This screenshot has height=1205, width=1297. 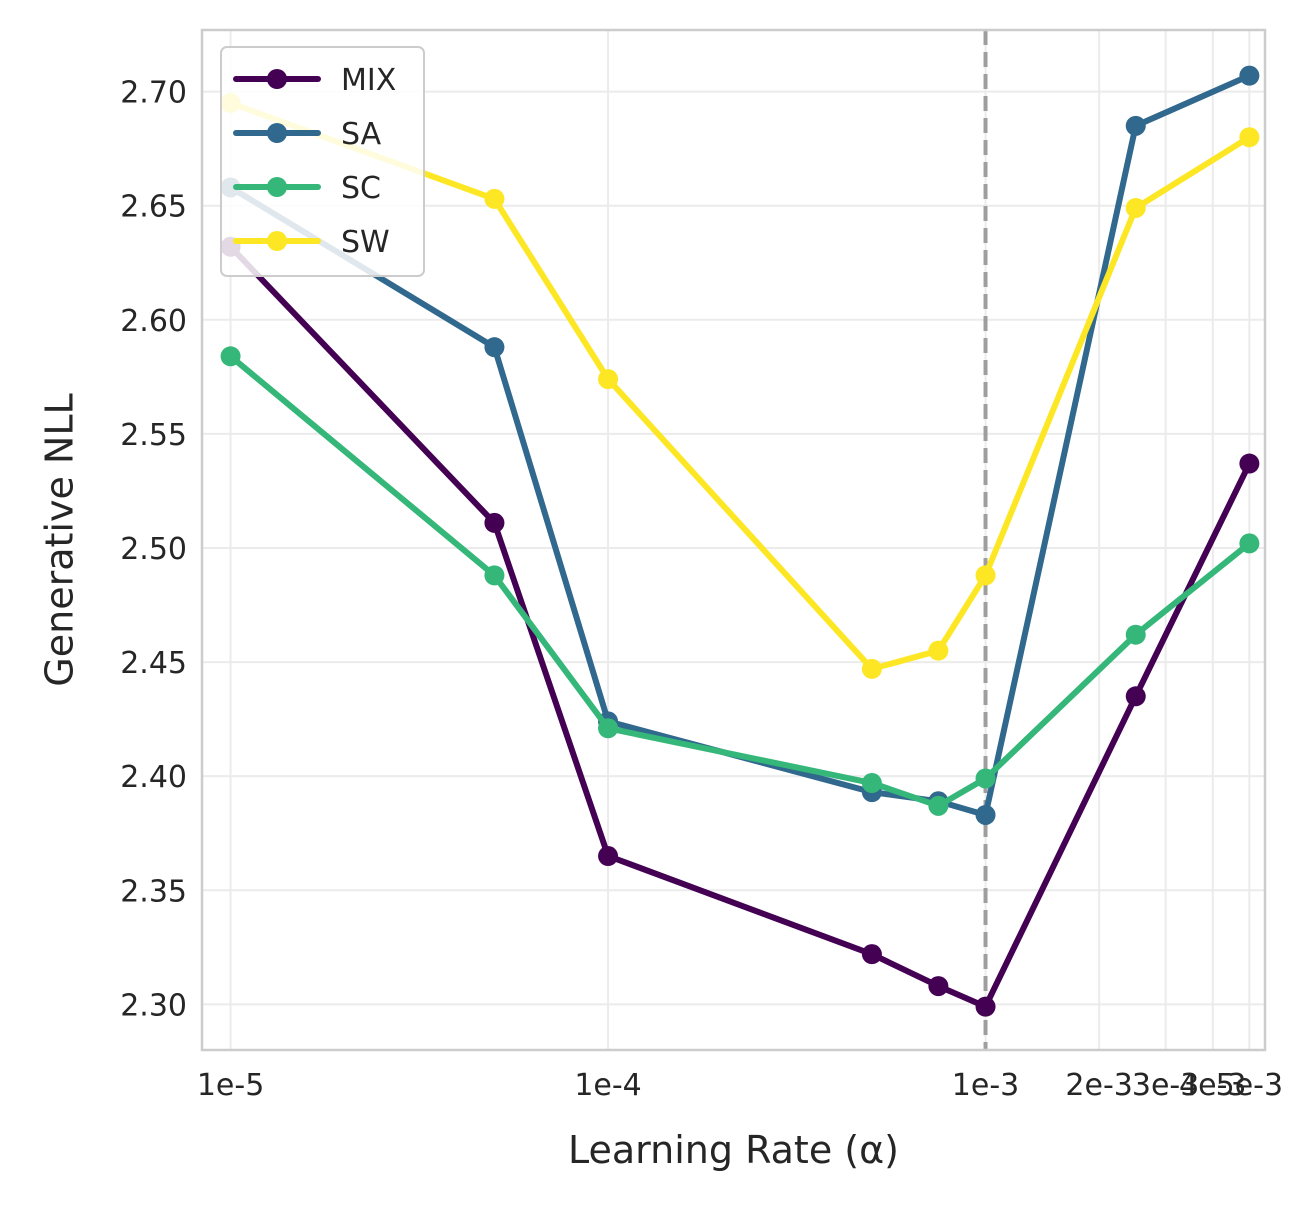 I want to click on legend: MIX SA SC SW, so click(x=322, y=161).